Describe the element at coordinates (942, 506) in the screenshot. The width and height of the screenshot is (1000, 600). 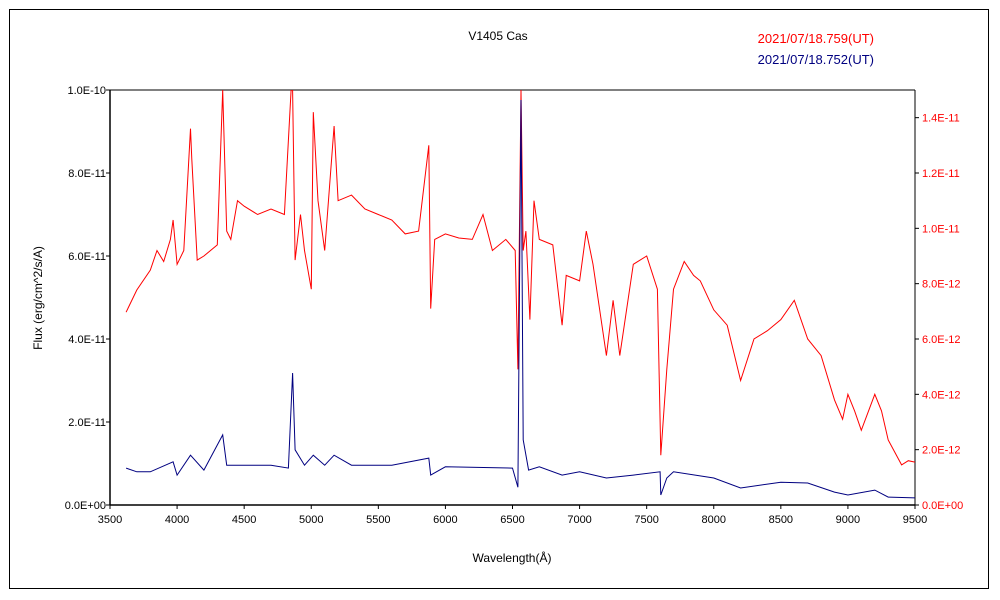
I see `y2-tick-label: 0.0E+00` at that location.